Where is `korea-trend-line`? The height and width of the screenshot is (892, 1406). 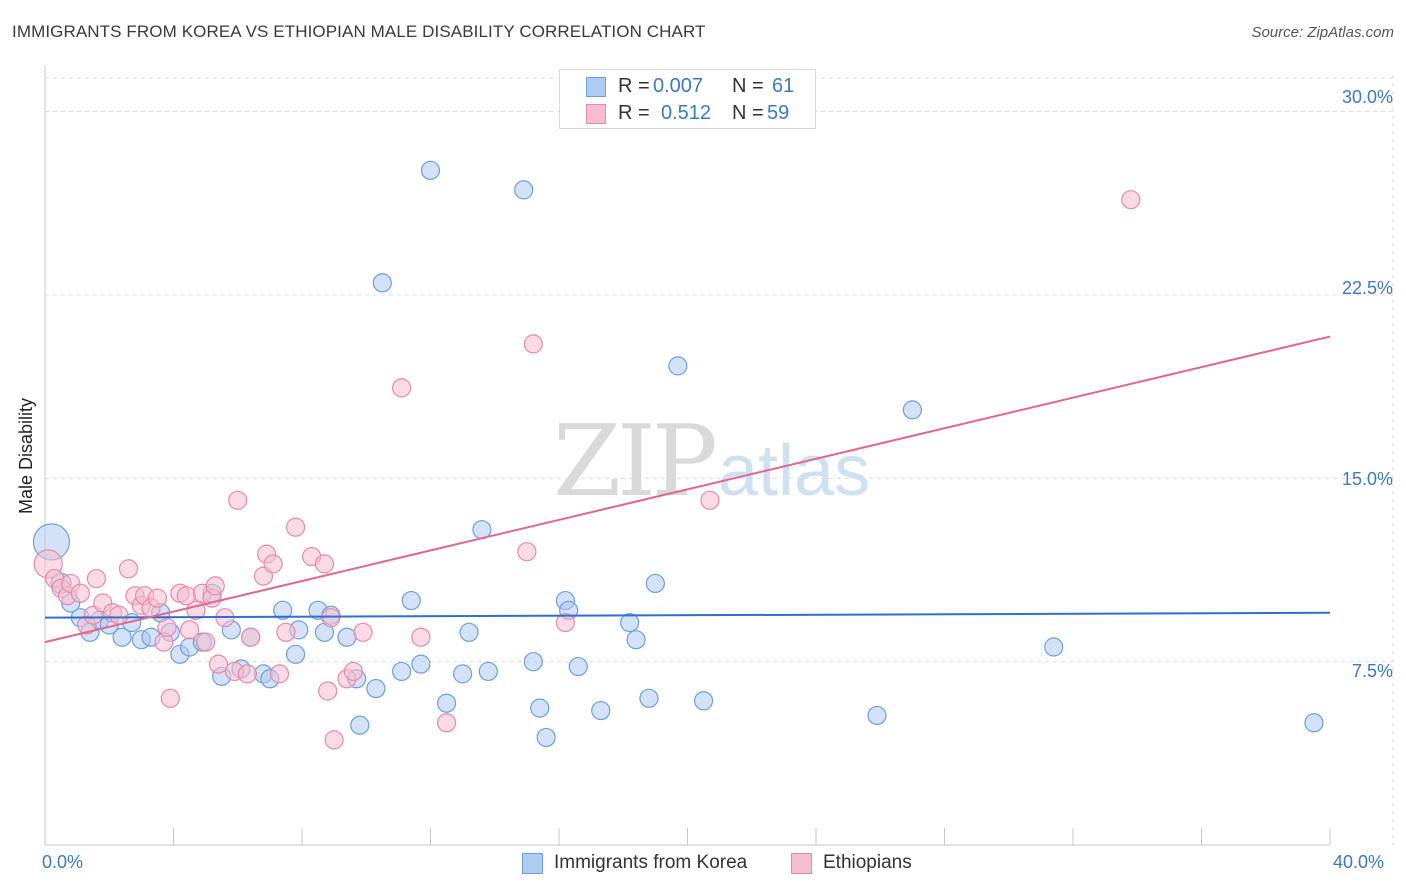
korea-trend-line is located at coordinates (687, 615).